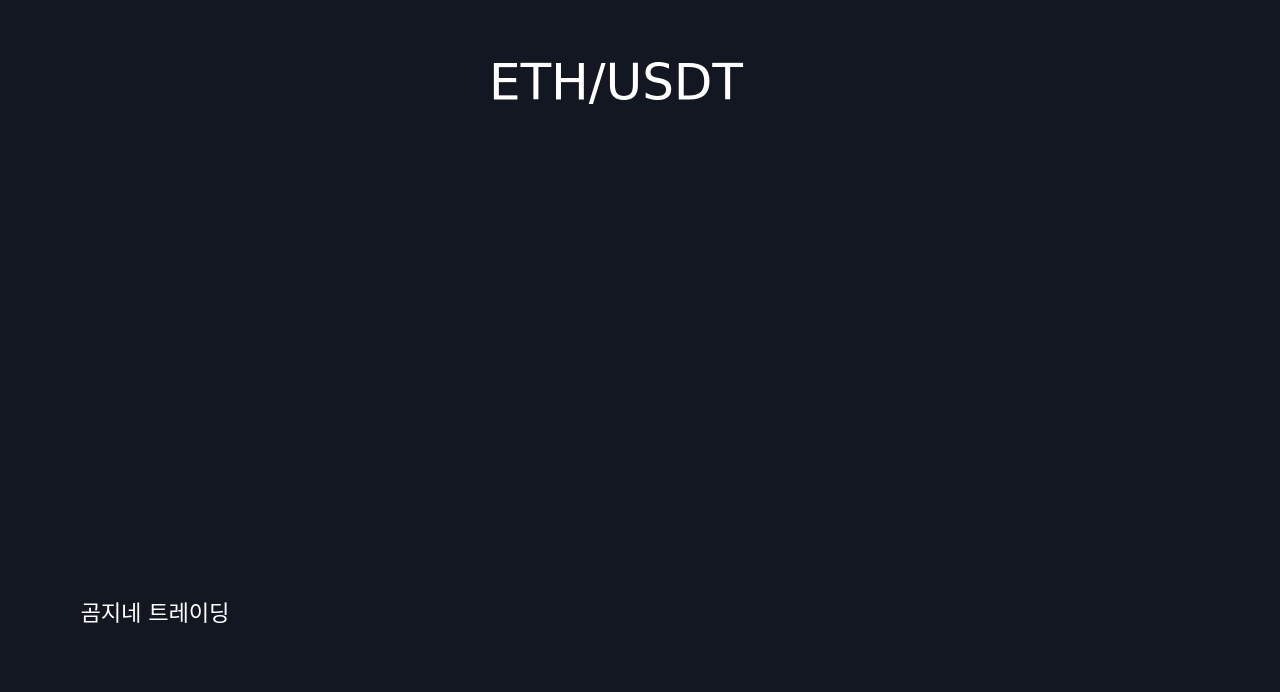  What do you see at coordinates (616, 83) in the screenshot?
I see `chart-title: ETH/USDT` at bounding box center [616, 83].